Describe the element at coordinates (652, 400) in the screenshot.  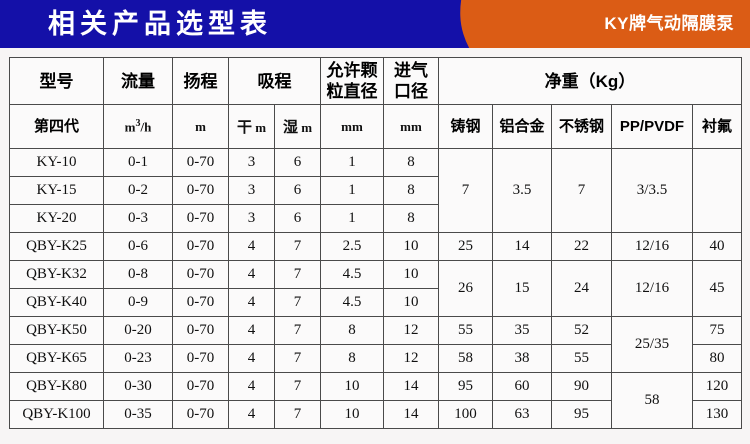
I see `cell-pp-pvdf: 58` at that location.